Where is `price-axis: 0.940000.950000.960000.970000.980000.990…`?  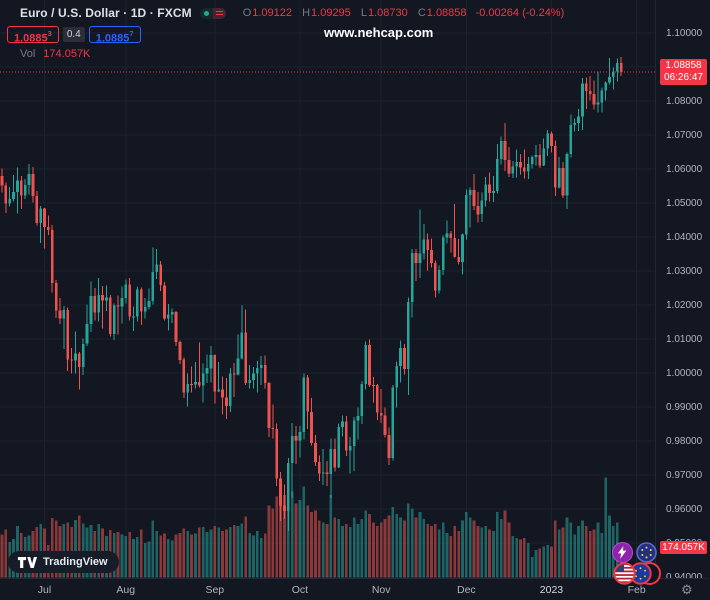 price-axis: 0.940000.950000.960000.970000.980000.990… is located at coordinates (682, 289).